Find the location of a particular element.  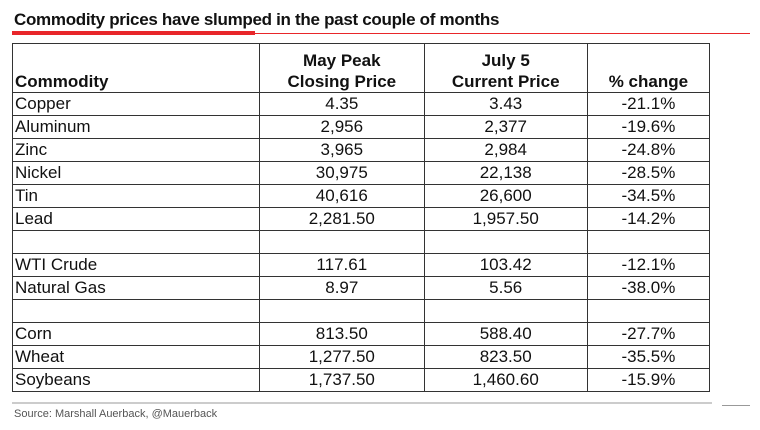

header-may-peak: May Peak Closing Price is located at coordinates (342, 68).